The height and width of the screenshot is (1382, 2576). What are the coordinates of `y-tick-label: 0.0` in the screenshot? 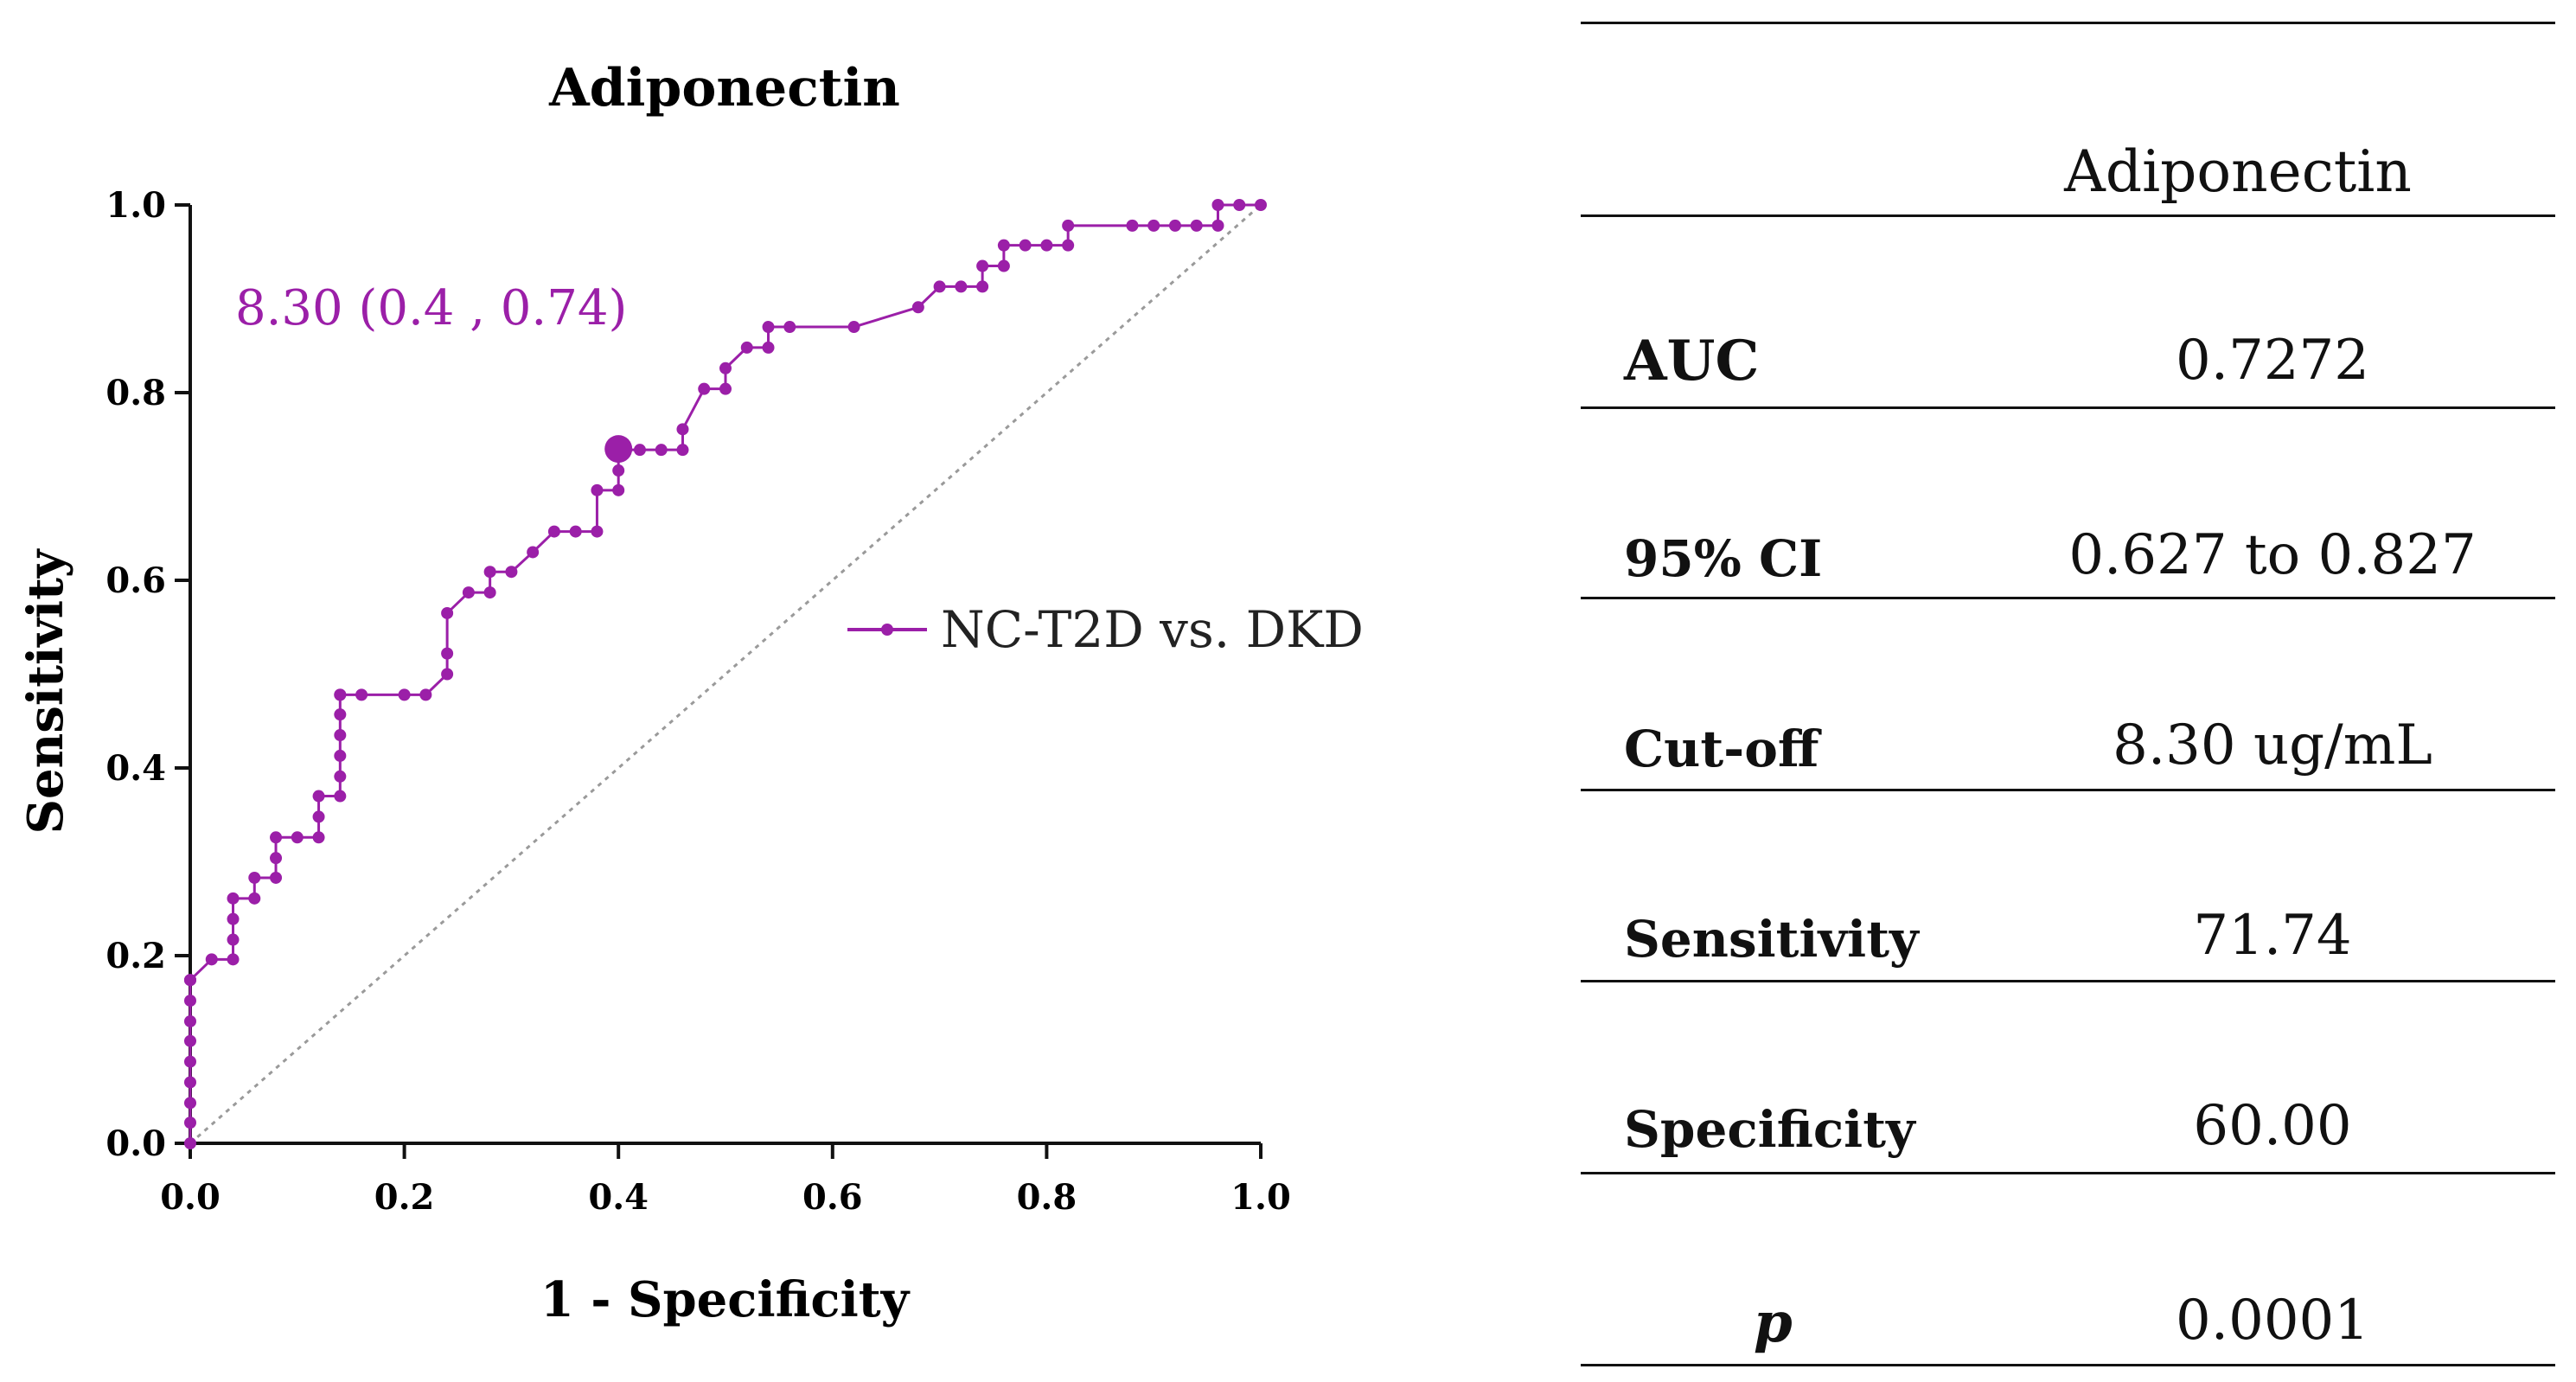 It's located at (135, 1143).